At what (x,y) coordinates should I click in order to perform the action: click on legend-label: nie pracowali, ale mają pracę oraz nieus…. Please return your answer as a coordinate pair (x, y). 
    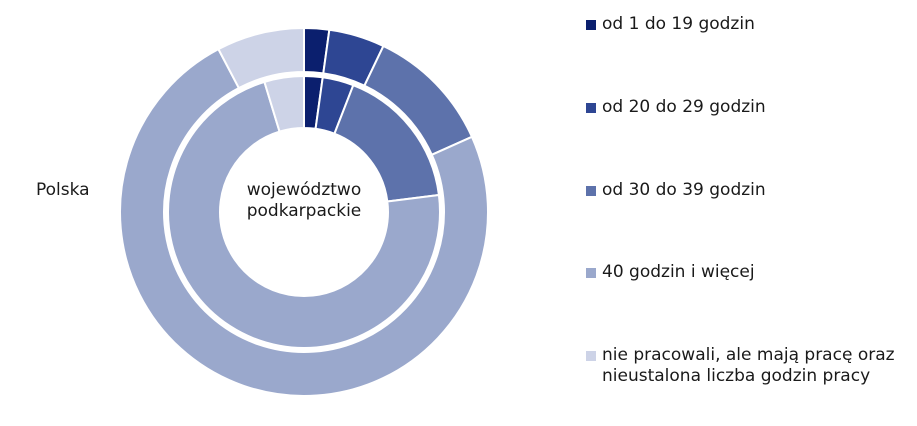
    Looking at the image, I should click on (748, 365).